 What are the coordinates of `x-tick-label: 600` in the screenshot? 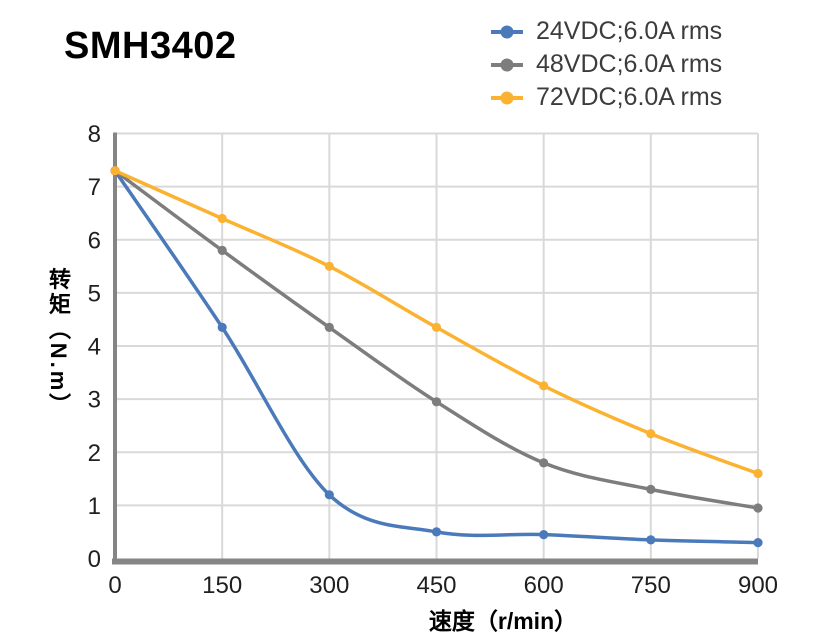 It's located at (544, 585).